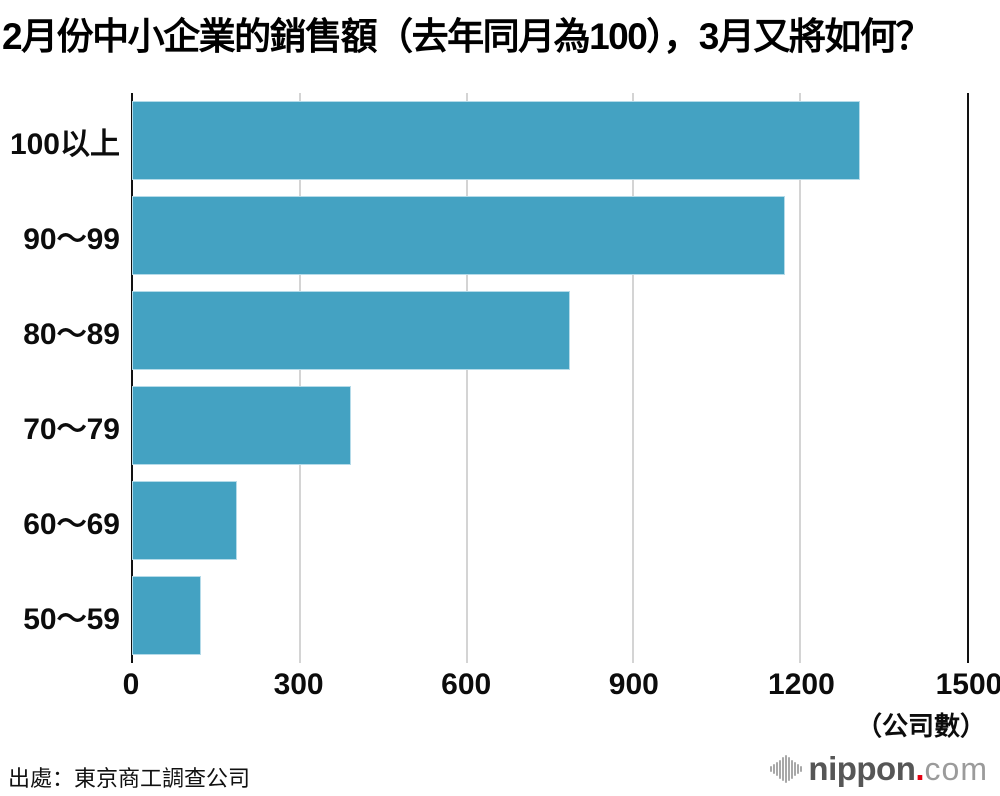  I want to click on y-axis-label: 60〜69, so click(71, 524).